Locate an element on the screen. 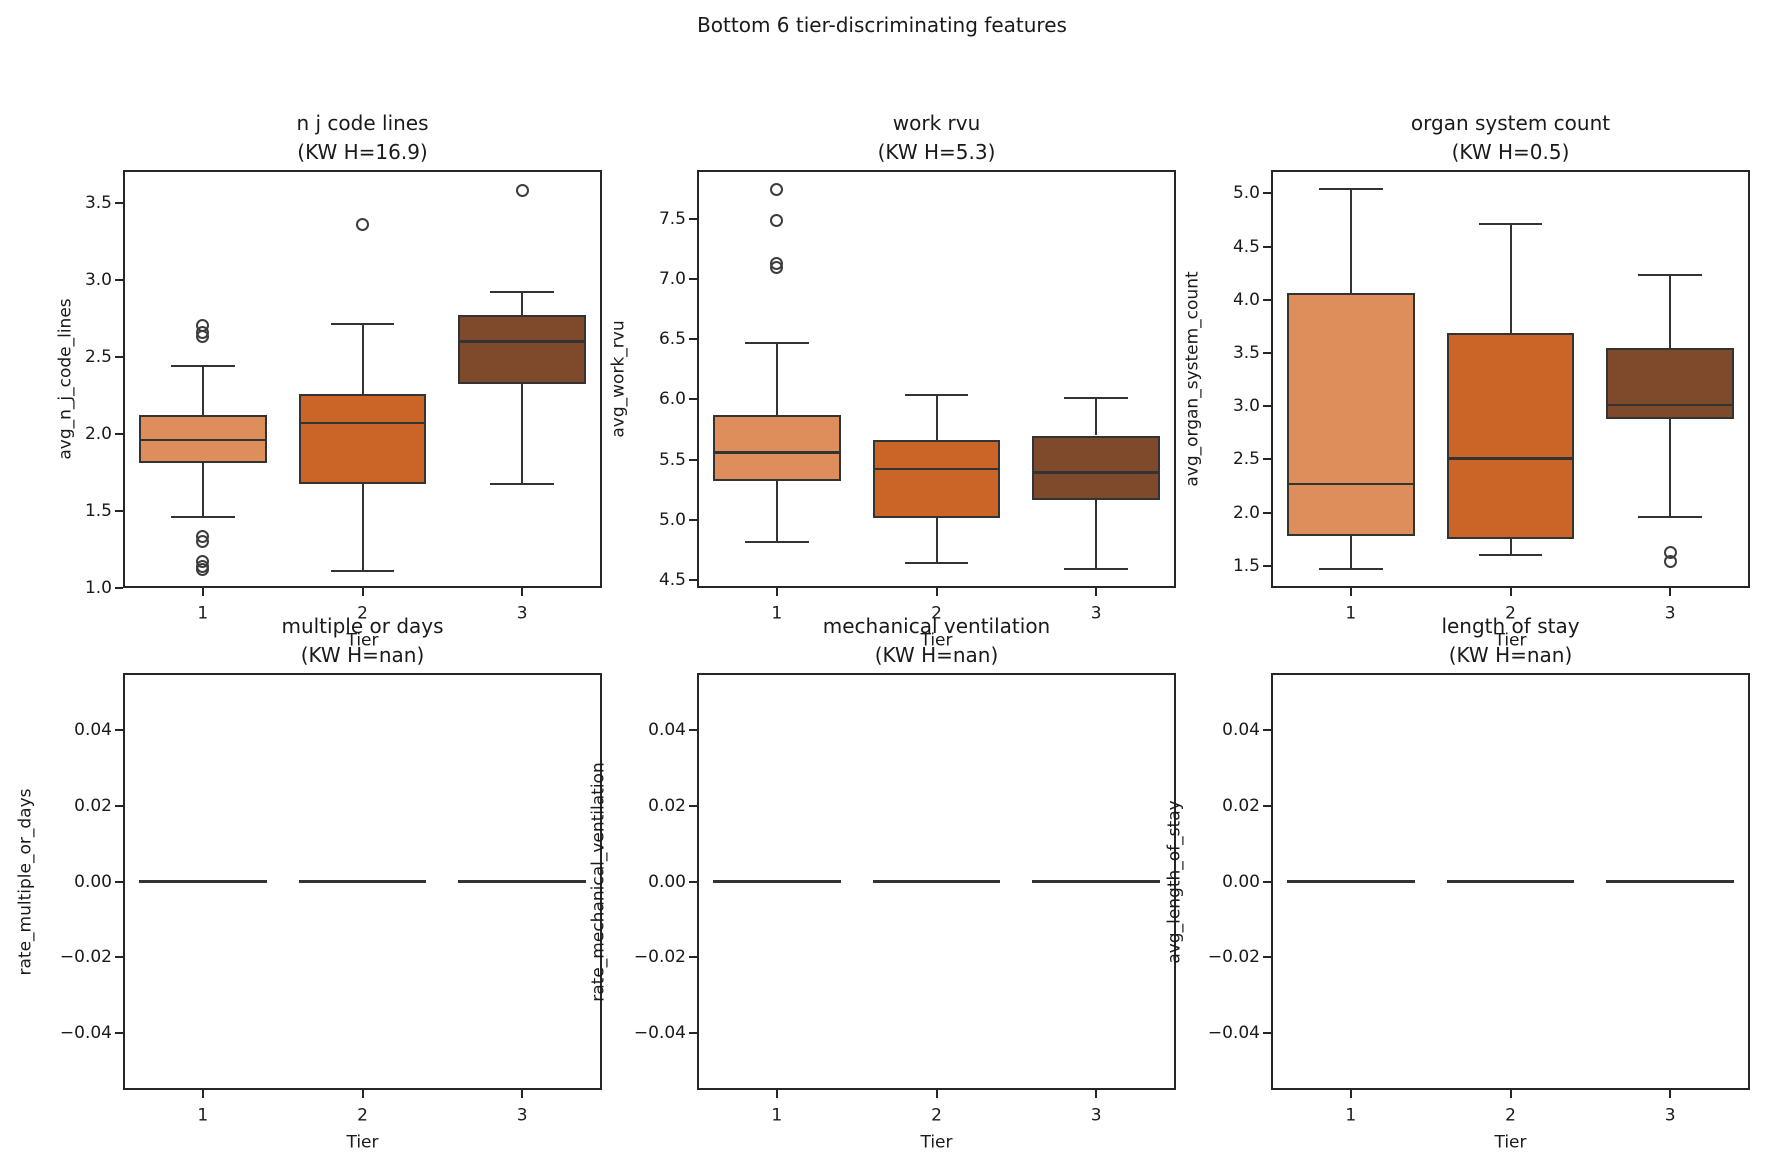 The image size is (1765, 1172). y-tick-label: 4.0 is located at coordinates (1246, 299).